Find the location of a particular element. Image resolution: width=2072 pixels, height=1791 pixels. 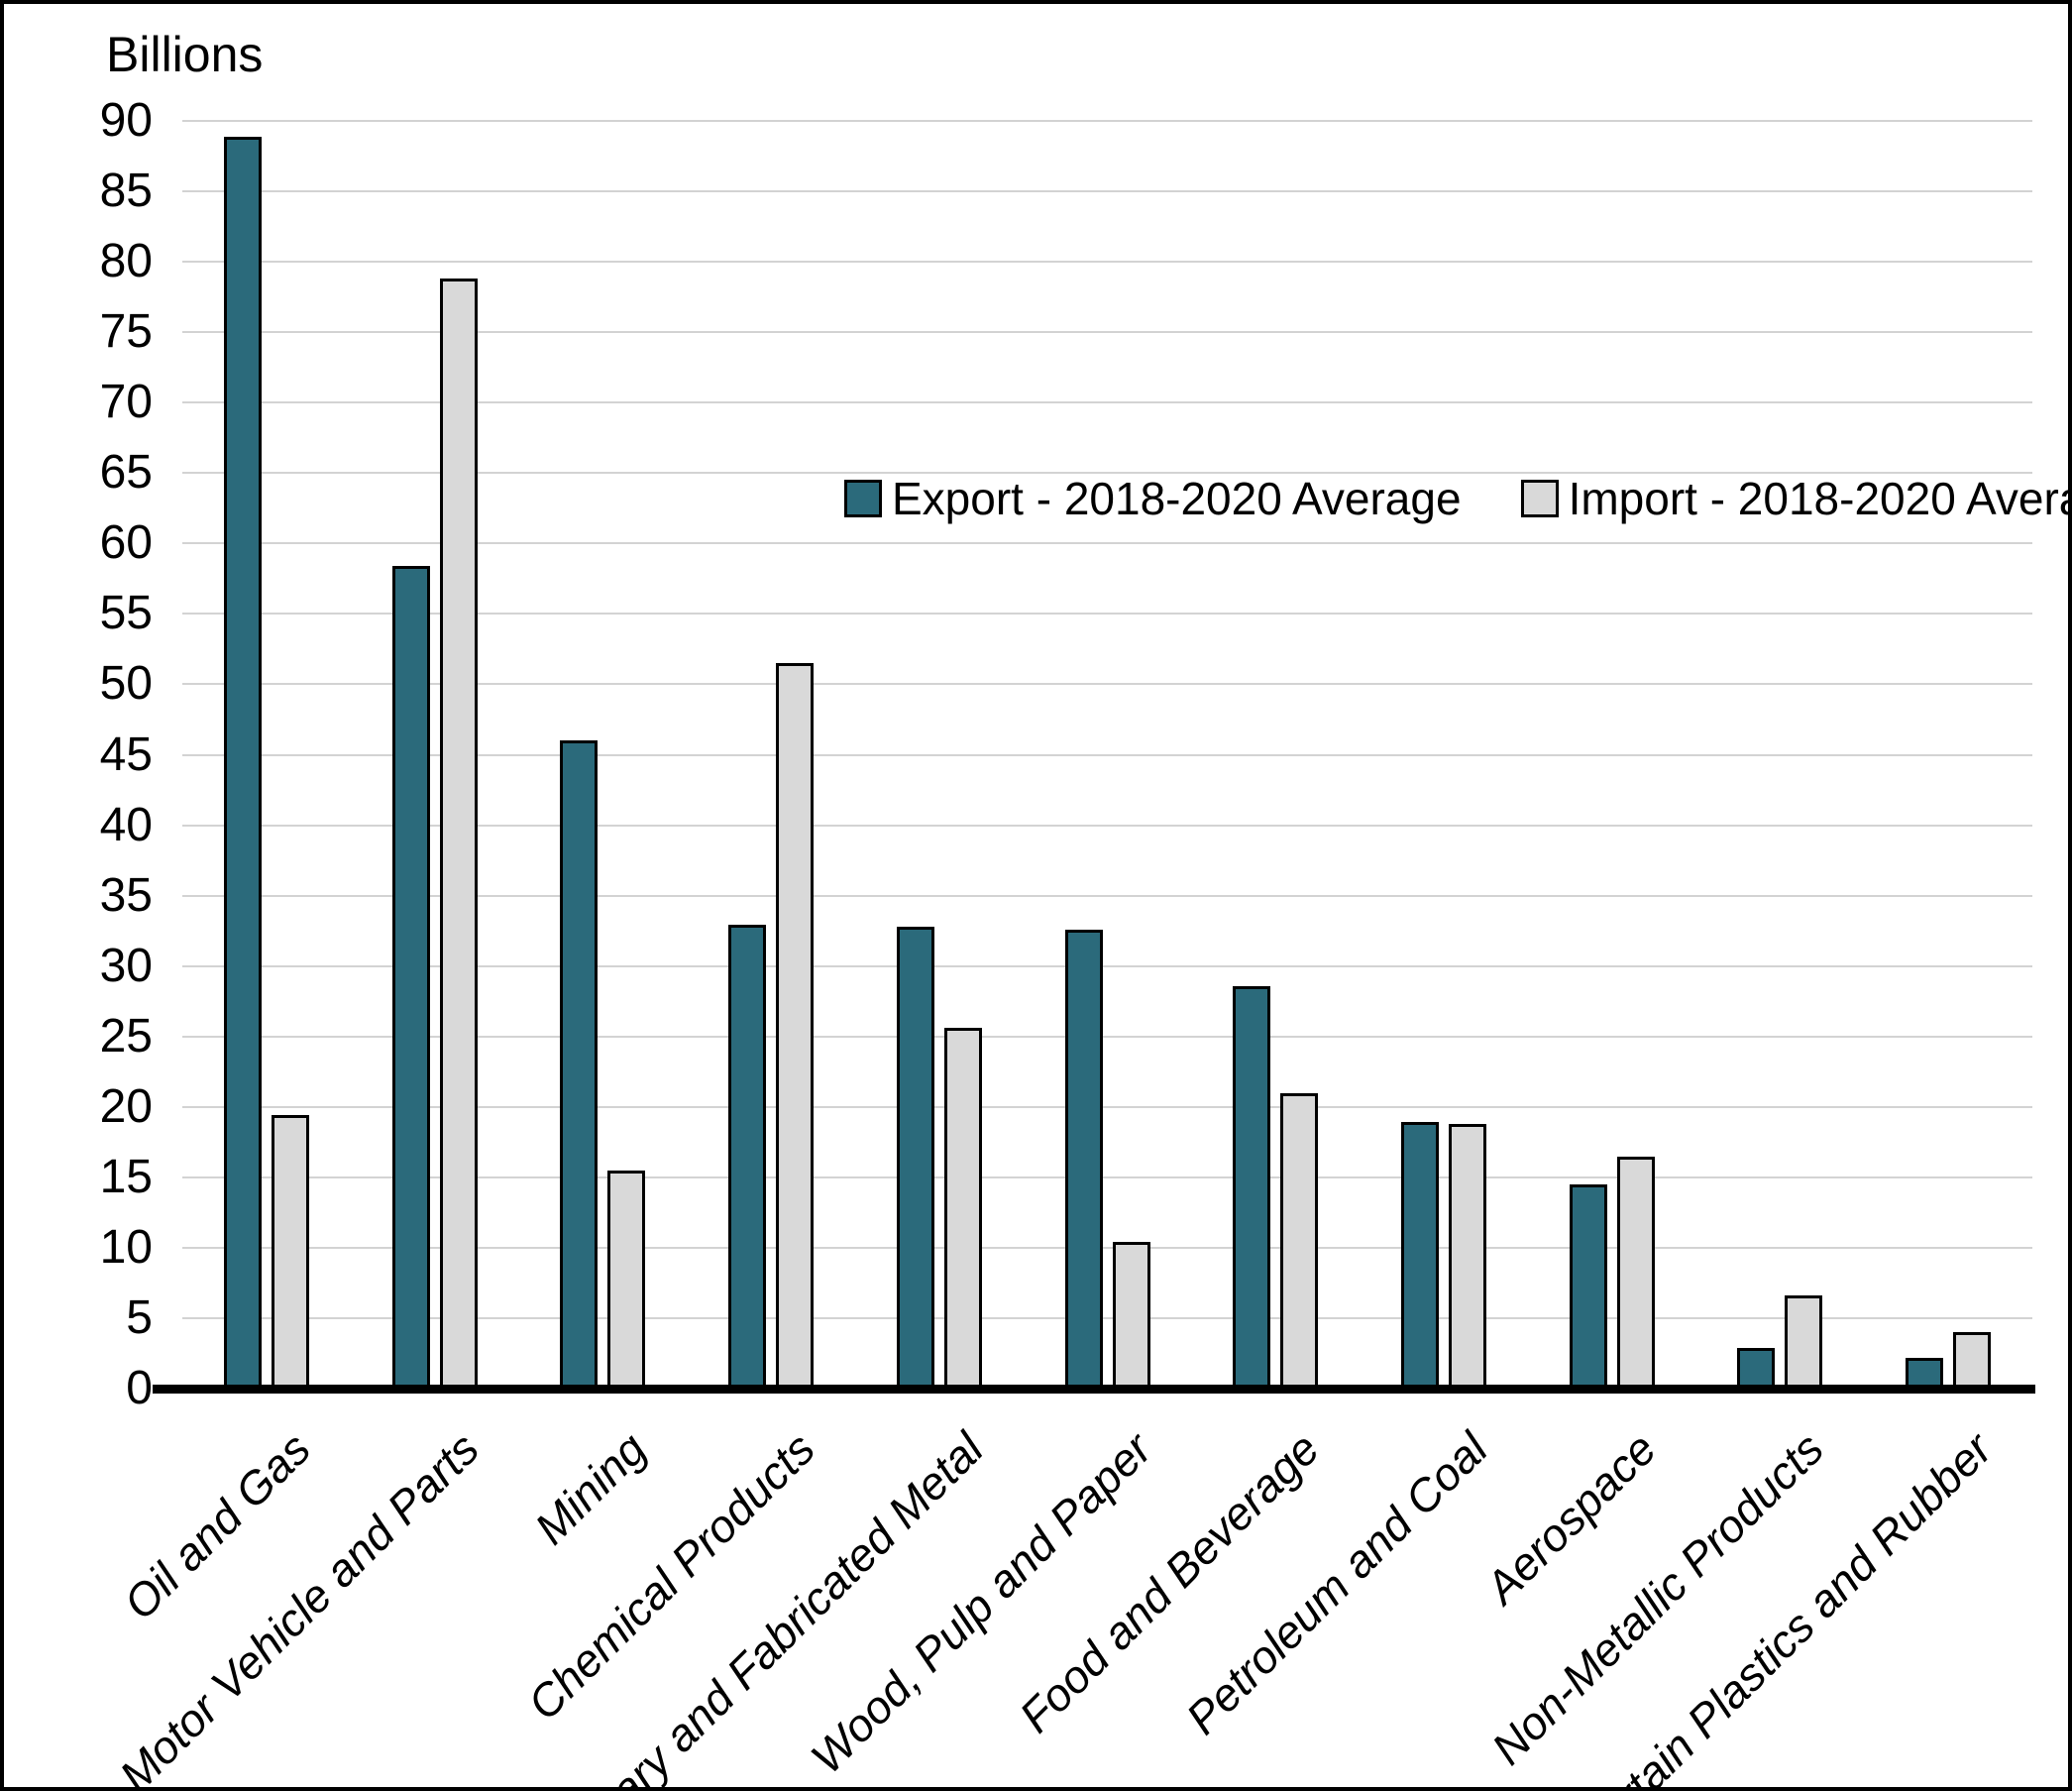

bar-import-aerospace is located at coordinates (1636, 1272).